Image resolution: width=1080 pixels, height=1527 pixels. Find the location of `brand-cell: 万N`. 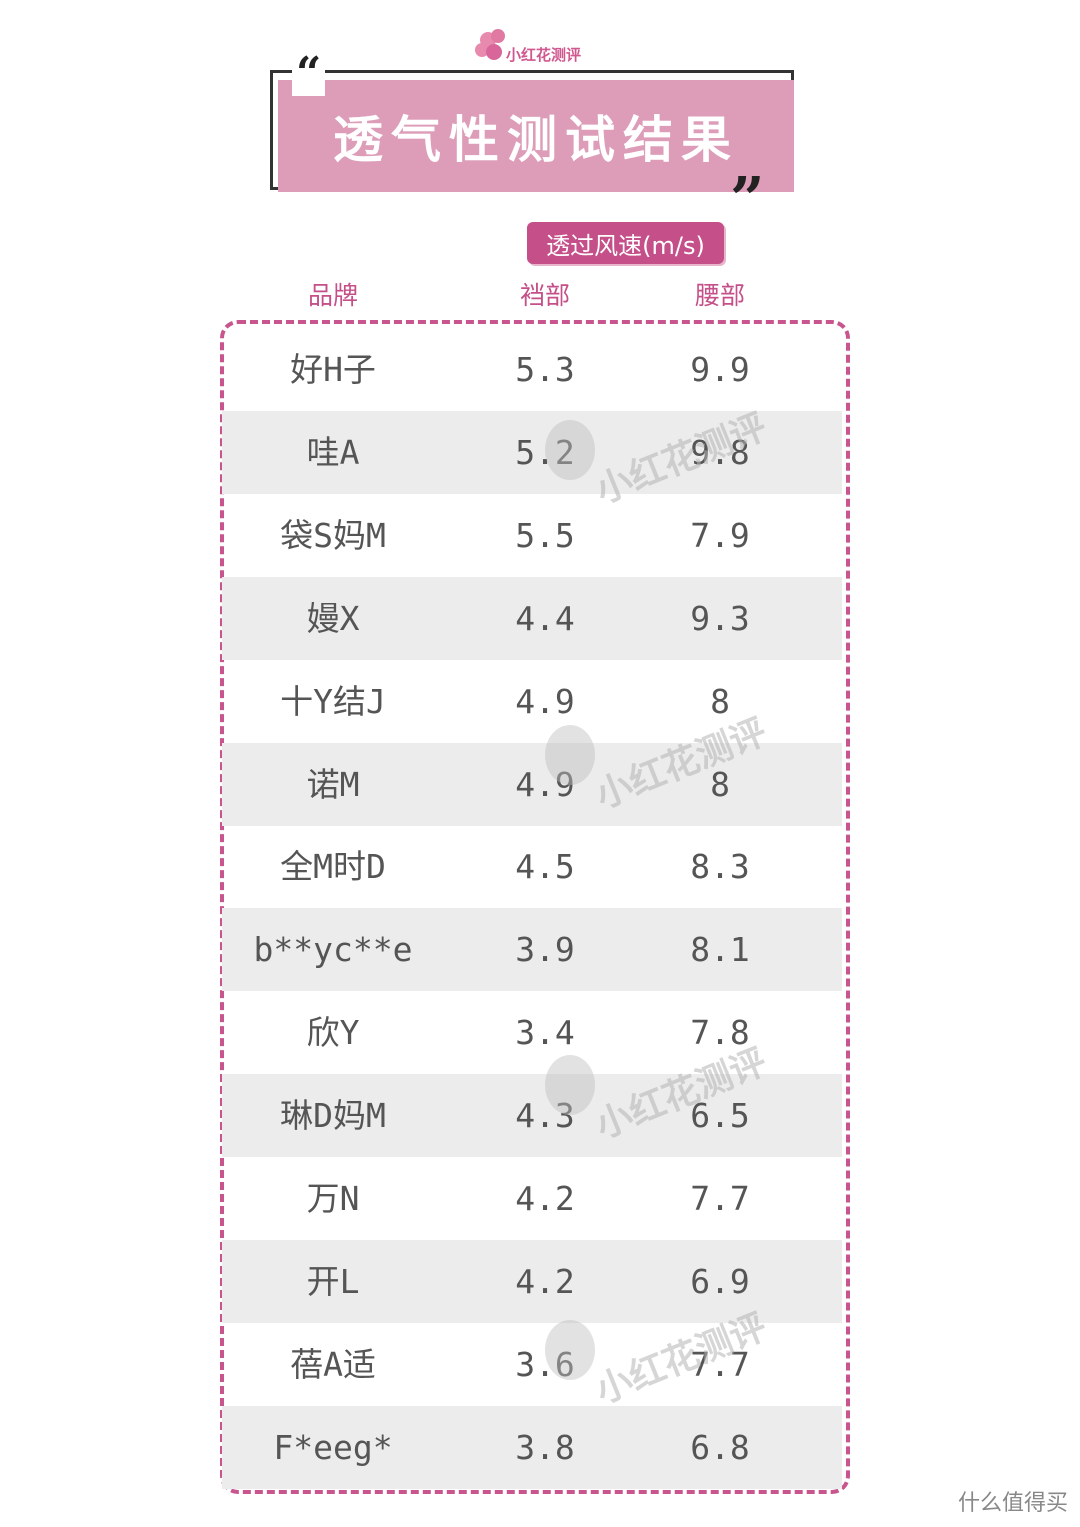

brand-cell: 万N is located at coordinates (333, 1198).